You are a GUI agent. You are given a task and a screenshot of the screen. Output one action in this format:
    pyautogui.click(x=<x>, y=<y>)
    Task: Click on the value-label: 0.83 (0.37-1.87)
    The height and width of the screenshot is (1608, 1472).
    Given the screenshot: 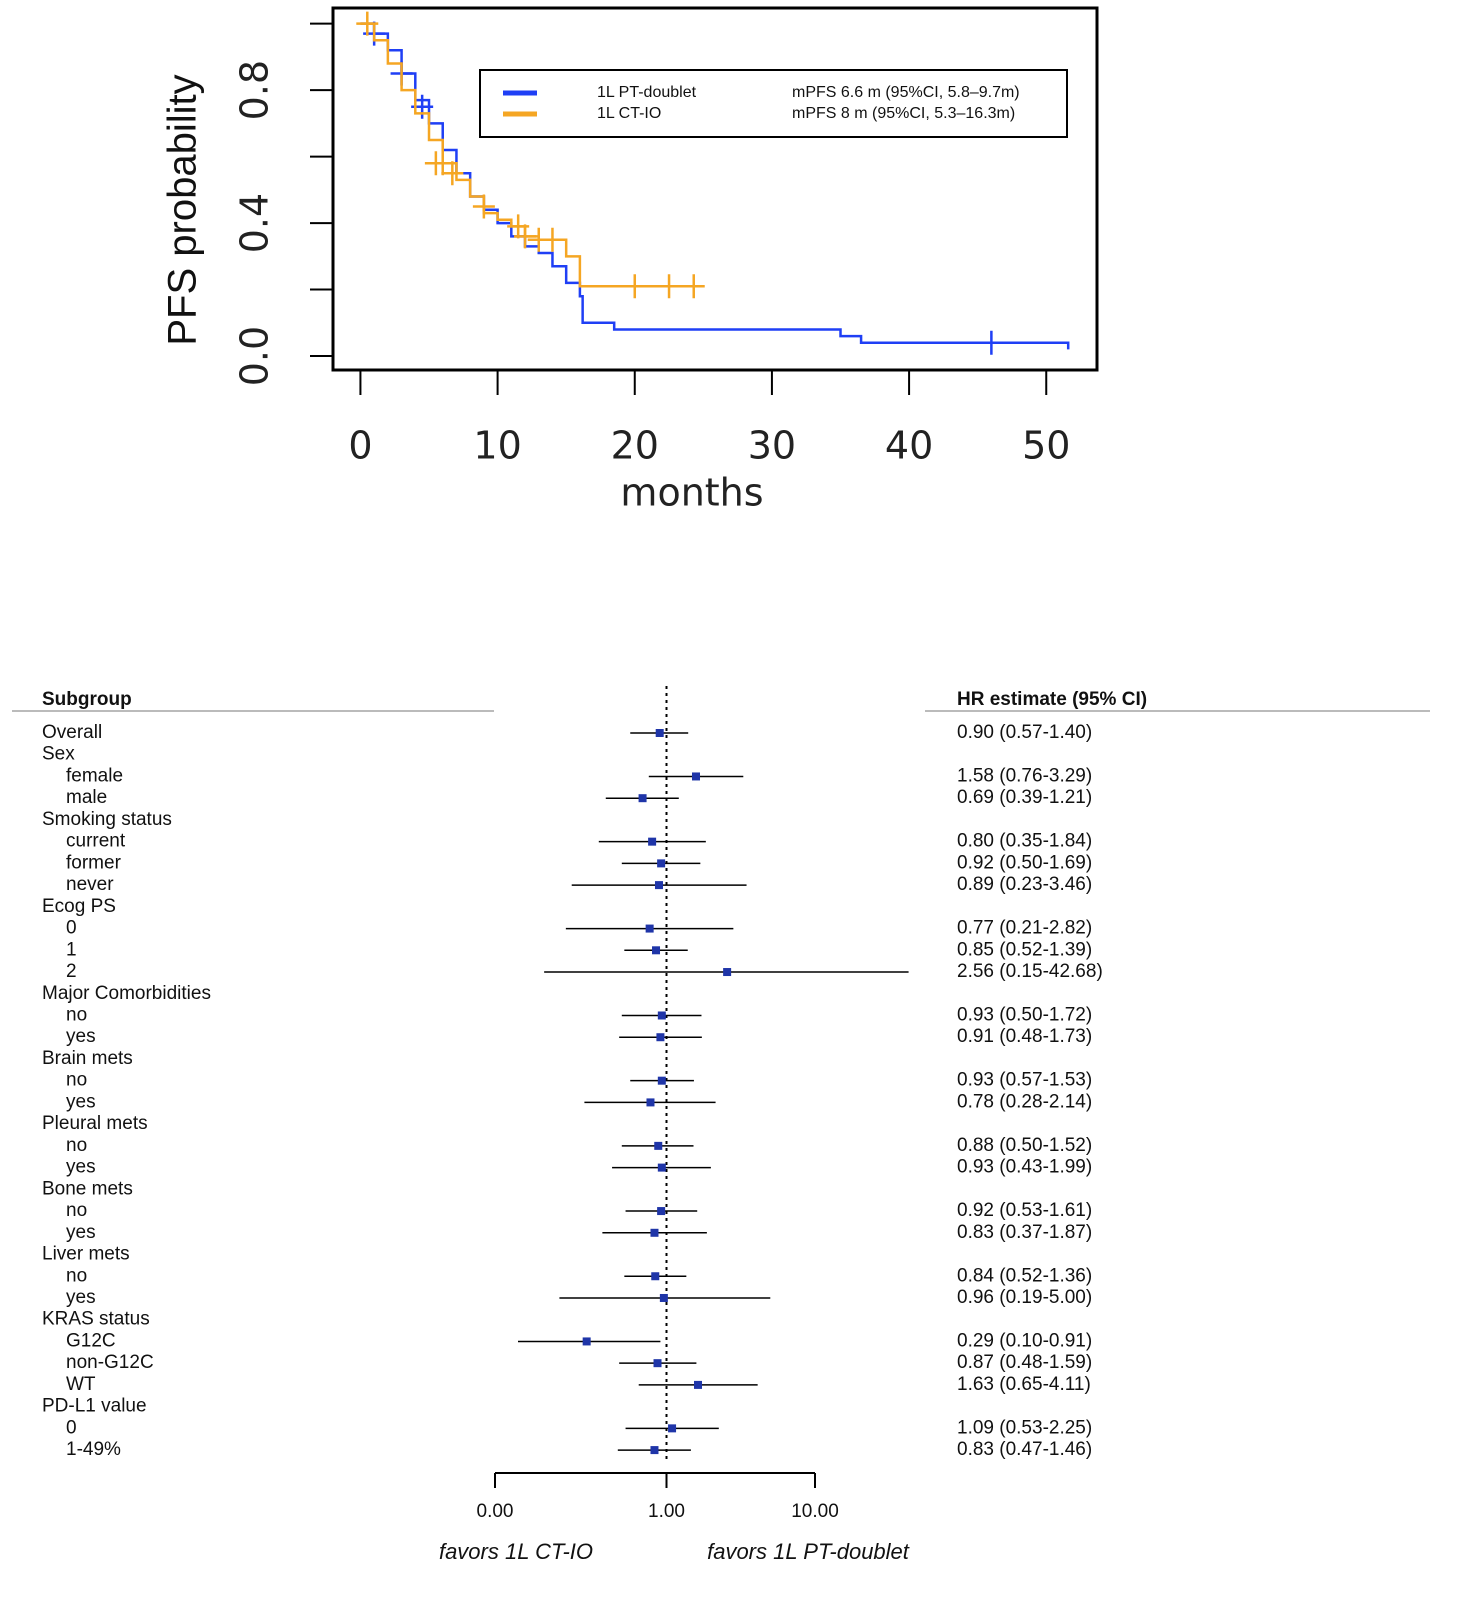 What is the action you would take?
    pyautogui.click(x=1024, y=1232)
    